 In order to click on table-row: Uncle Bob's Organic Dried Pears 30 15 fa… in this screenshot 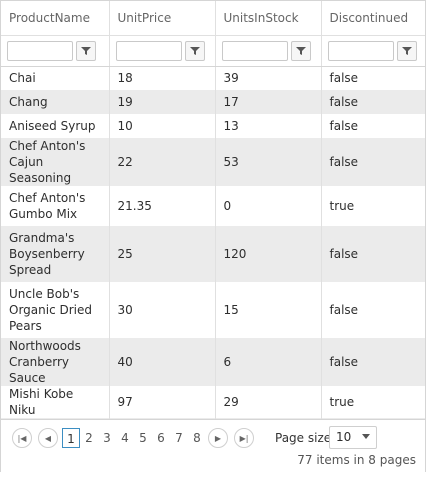, I will do `click(213, 310)`.